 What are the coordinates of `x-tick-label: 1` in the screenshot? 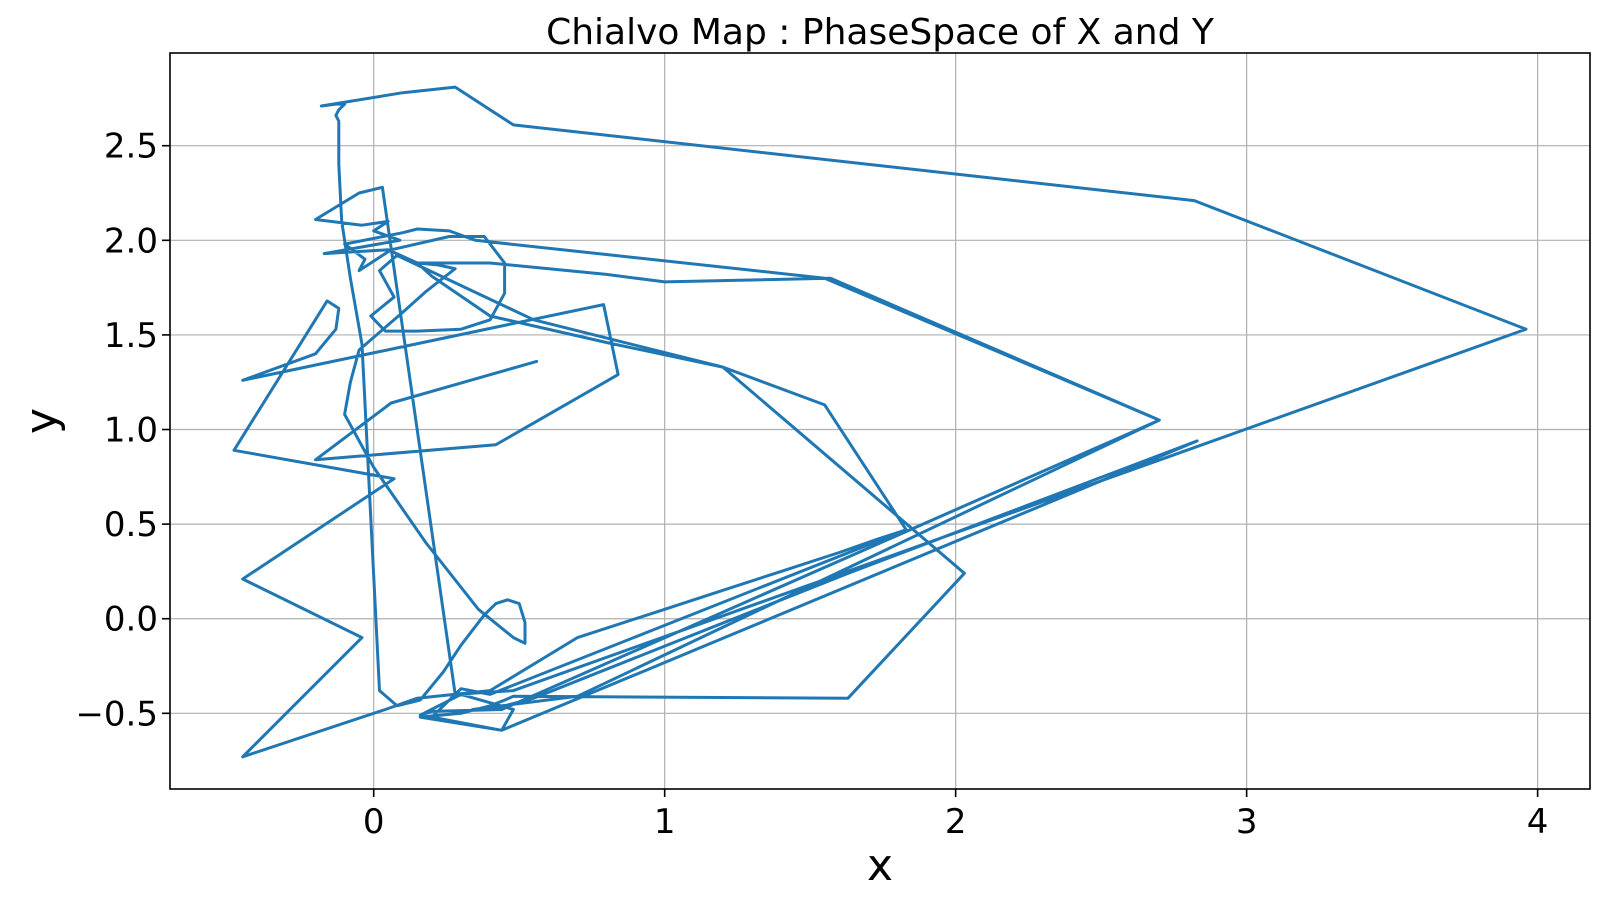 It's located at (665, 822).